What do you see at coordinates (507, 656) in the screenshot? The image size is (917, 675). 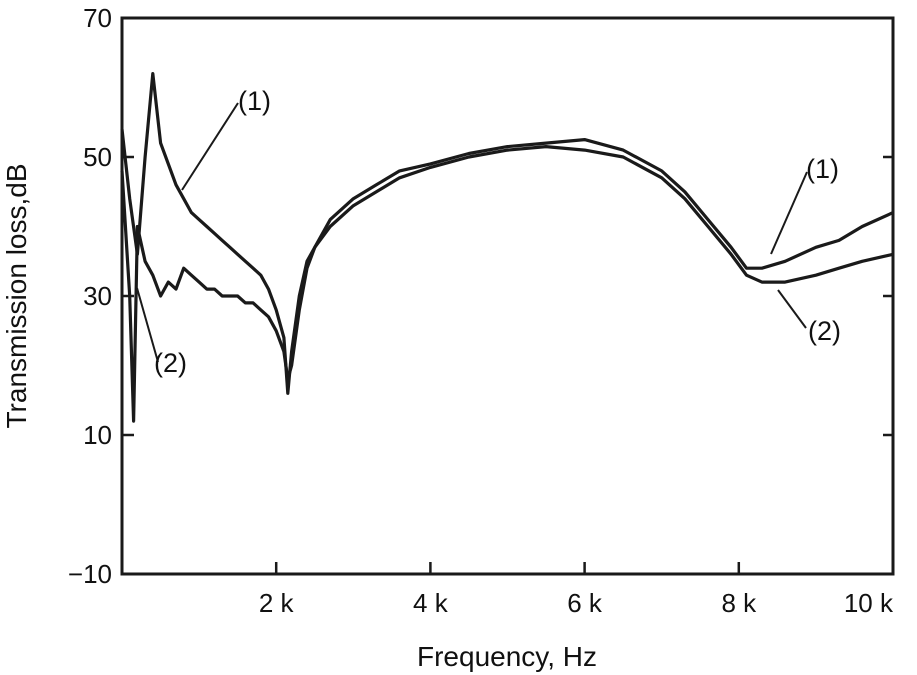 I see `x-axis-title: Frequency, Hz` at bounding box center [507, 656].